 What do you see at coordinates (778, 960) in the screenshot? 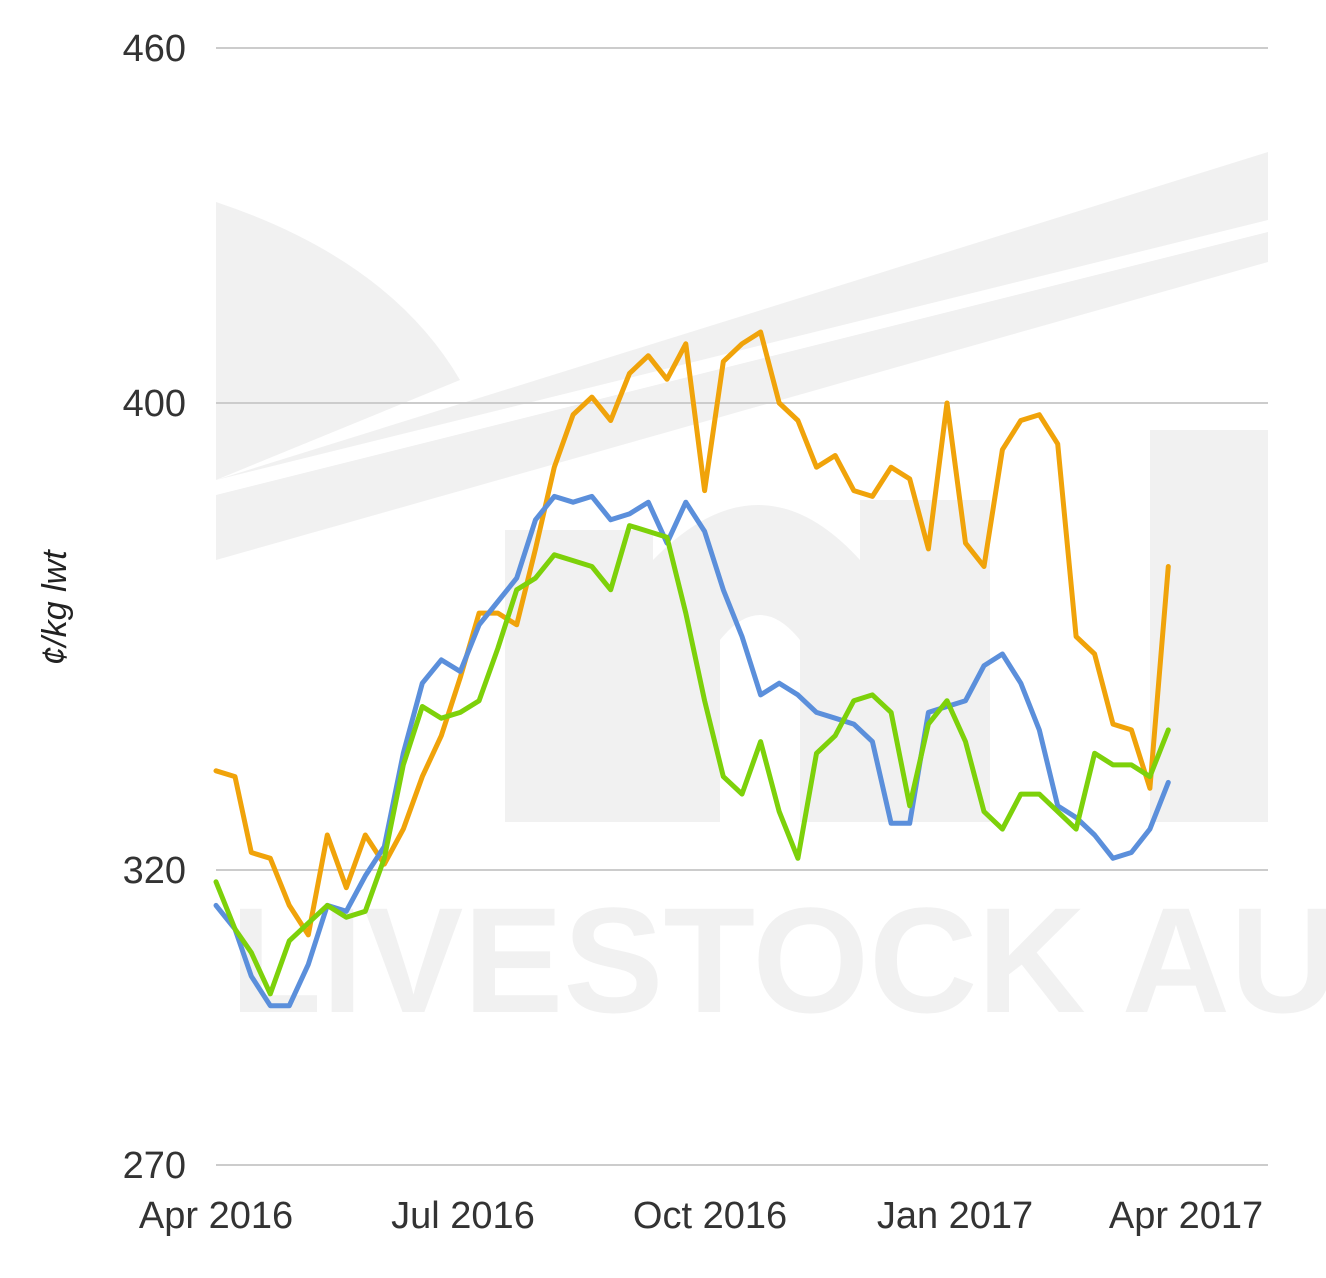
I see `watermark-text: LIVESTOCK AUS` at bounding box center [778, 960].